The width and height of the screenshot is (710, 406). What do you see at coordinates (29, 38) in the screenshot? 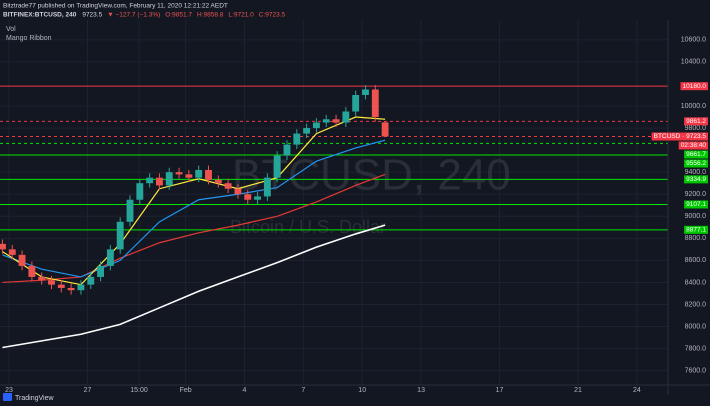
I see `indicator-label: Mango Ribbon` at bounding box center [29, 38].